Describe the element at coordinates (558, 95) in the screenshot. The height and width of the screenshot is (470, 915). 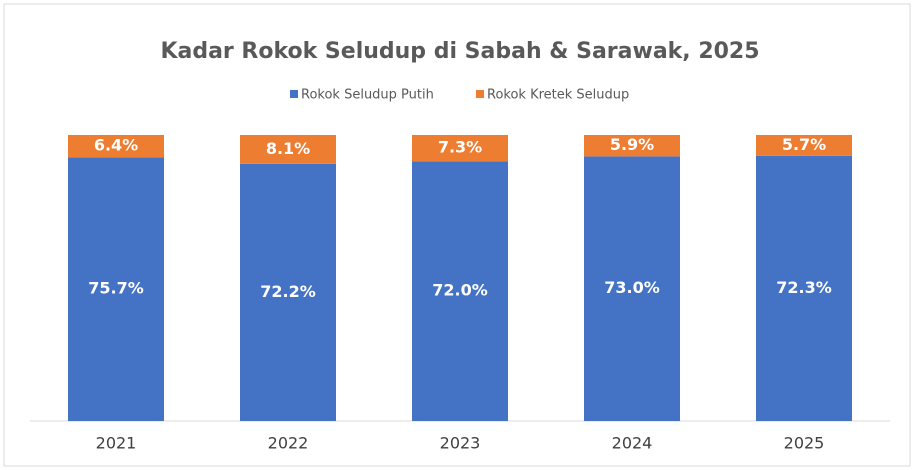
I see `legend-label: Rokok Kretek Seludup` at that location.